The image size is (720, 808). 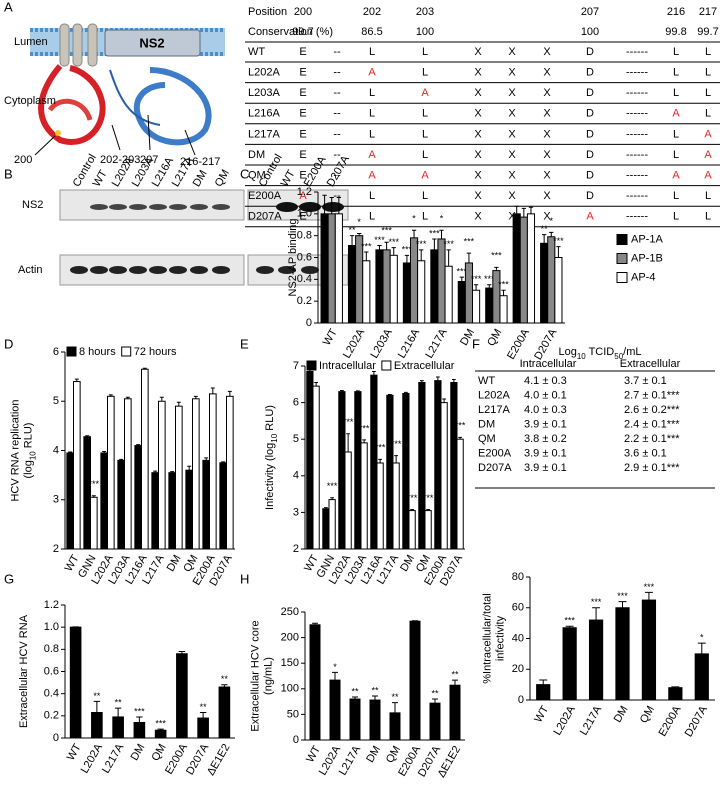 I want to click on y-axis-label-part: Extracellular HCV RNA, so click(x=24, y=671).